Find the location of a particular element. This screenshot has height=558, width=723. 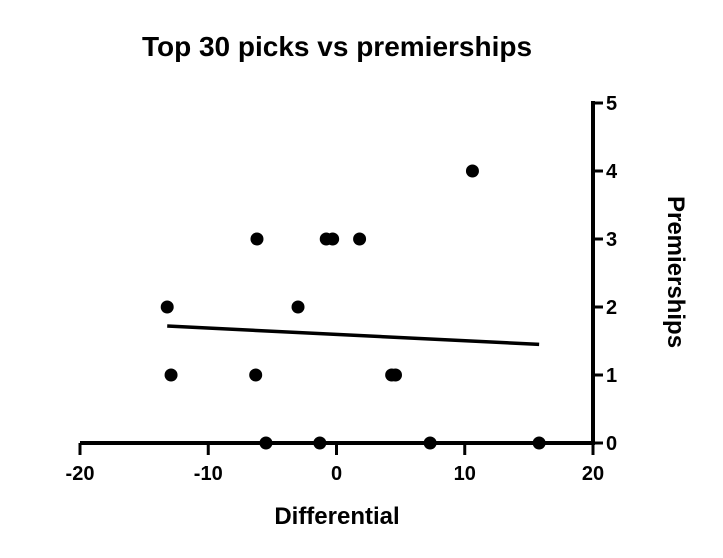

x-tick-label: 10 is located at coordinates (465, 474).